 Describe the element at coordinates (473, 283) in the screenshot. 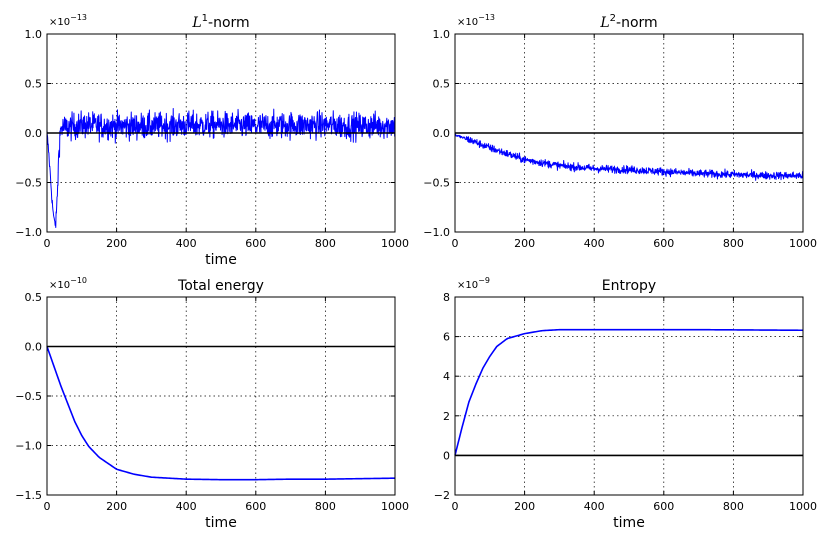

I see `axis-multiplier: ×10⁻⁹` at that location.